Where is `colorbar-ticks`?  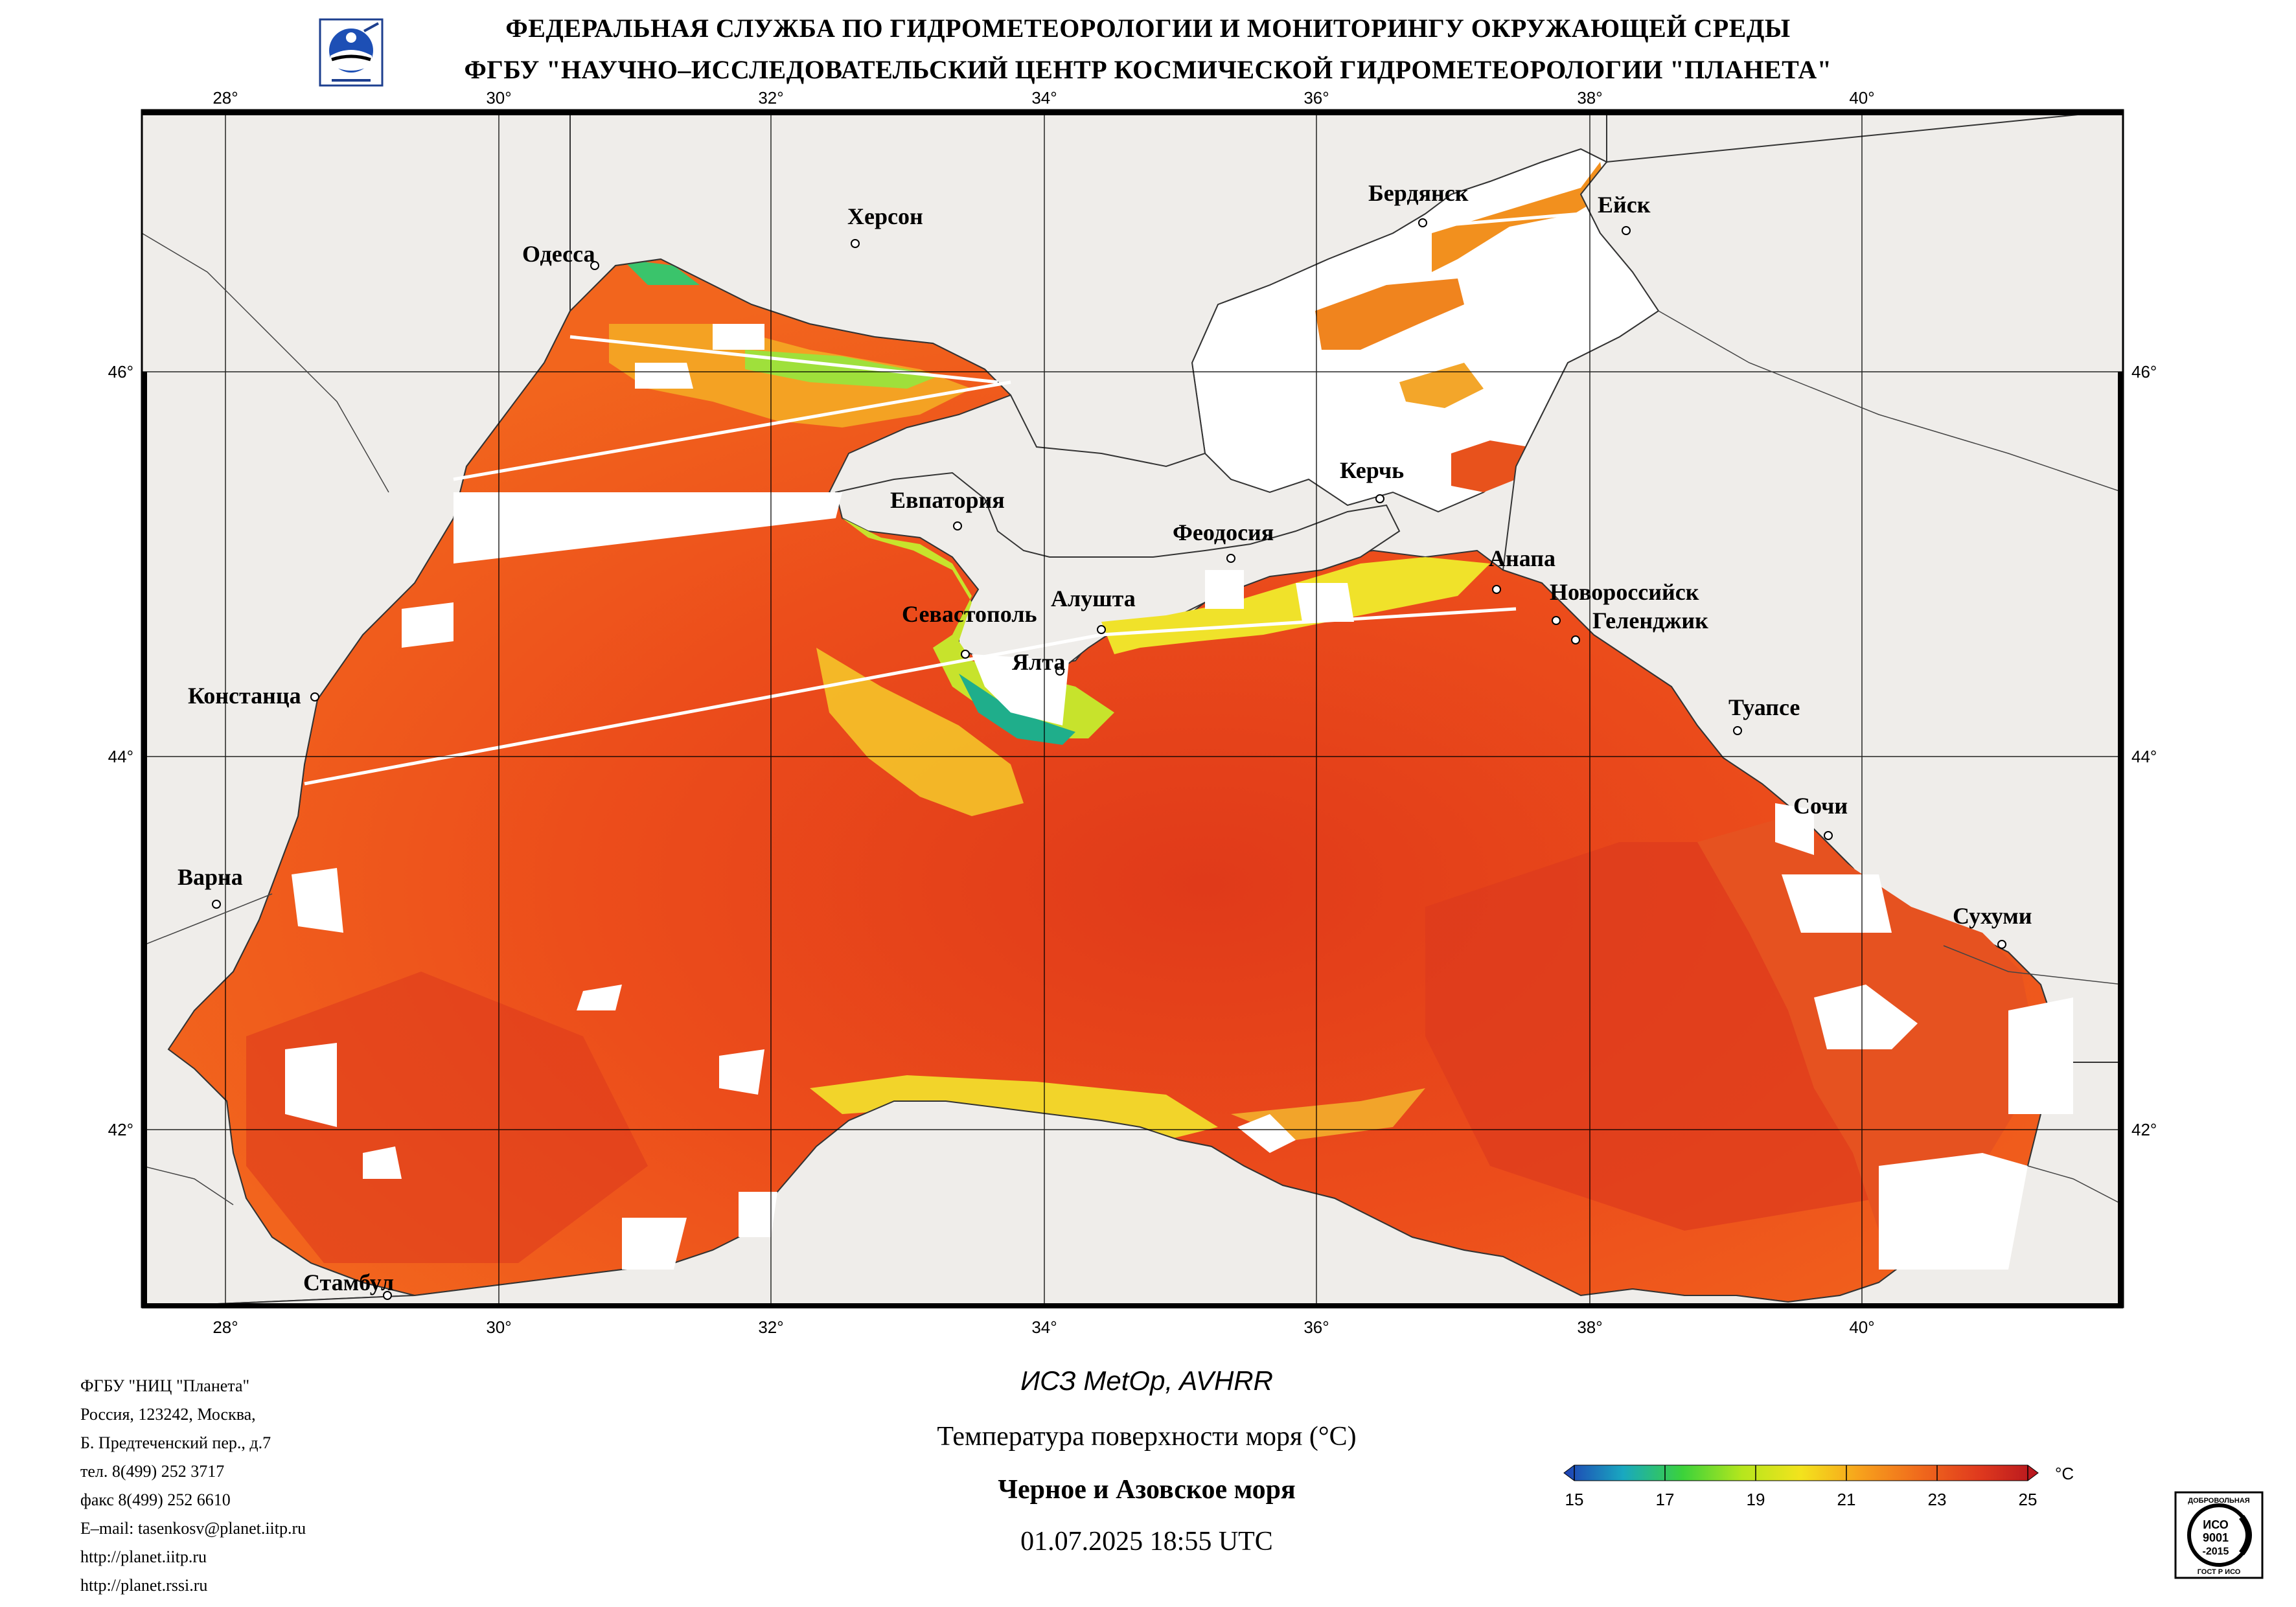
colorbar-ticks is located at coordinates (1801, 1473).